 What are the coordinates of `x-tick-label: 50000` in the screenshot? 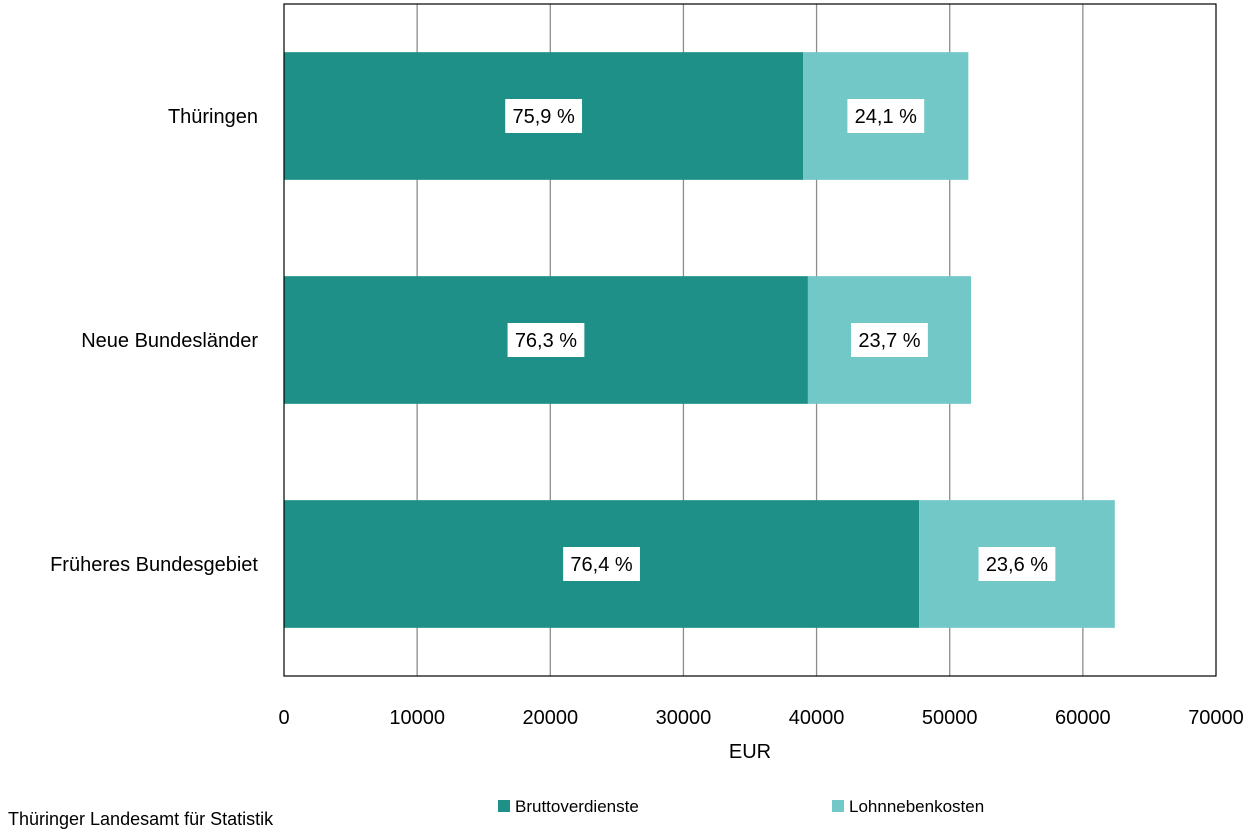 It's located at (950, 718).